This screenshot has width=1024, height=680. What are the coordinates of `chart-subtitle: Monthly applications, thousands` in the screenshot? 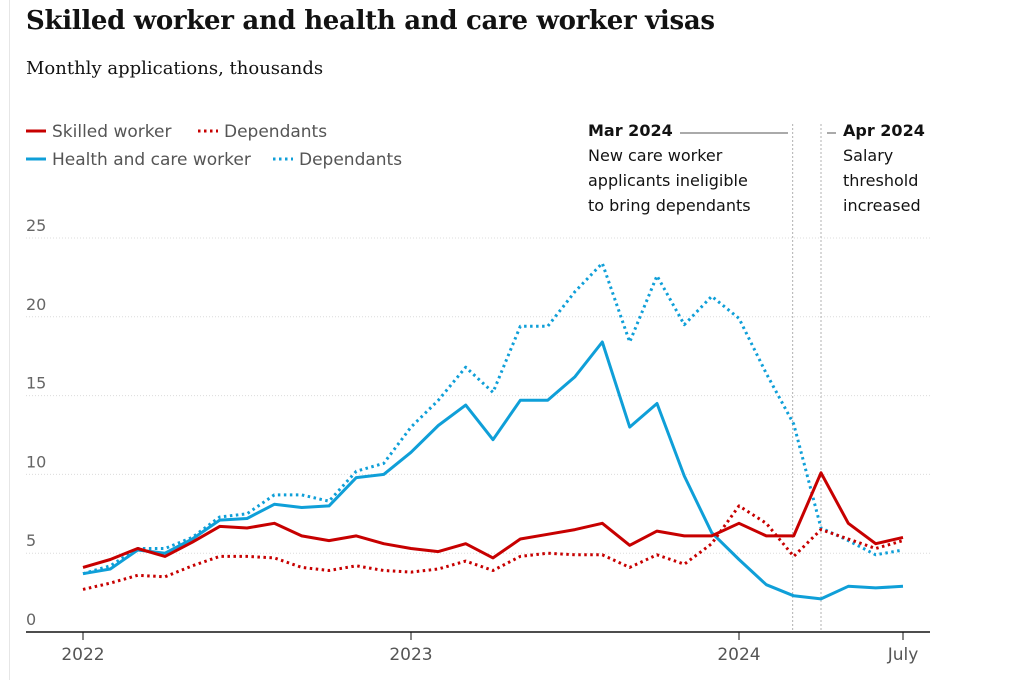 It's located at (175, 68).